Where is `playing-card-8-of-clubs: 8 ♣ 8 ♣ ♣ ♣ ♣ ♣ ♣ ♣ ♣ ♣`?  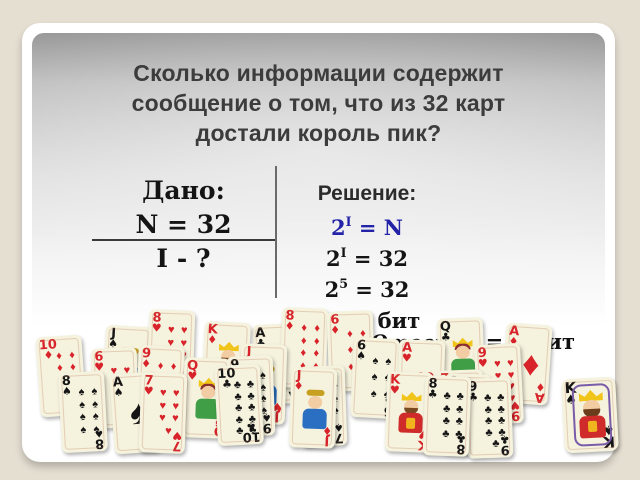 playing-card-8-of-clubs: 8 ♣ 8 ♣ ♣ ♣ ♣ ♣ ♣ ♣ ♣ ♣ is located at coordinates (447, 416).